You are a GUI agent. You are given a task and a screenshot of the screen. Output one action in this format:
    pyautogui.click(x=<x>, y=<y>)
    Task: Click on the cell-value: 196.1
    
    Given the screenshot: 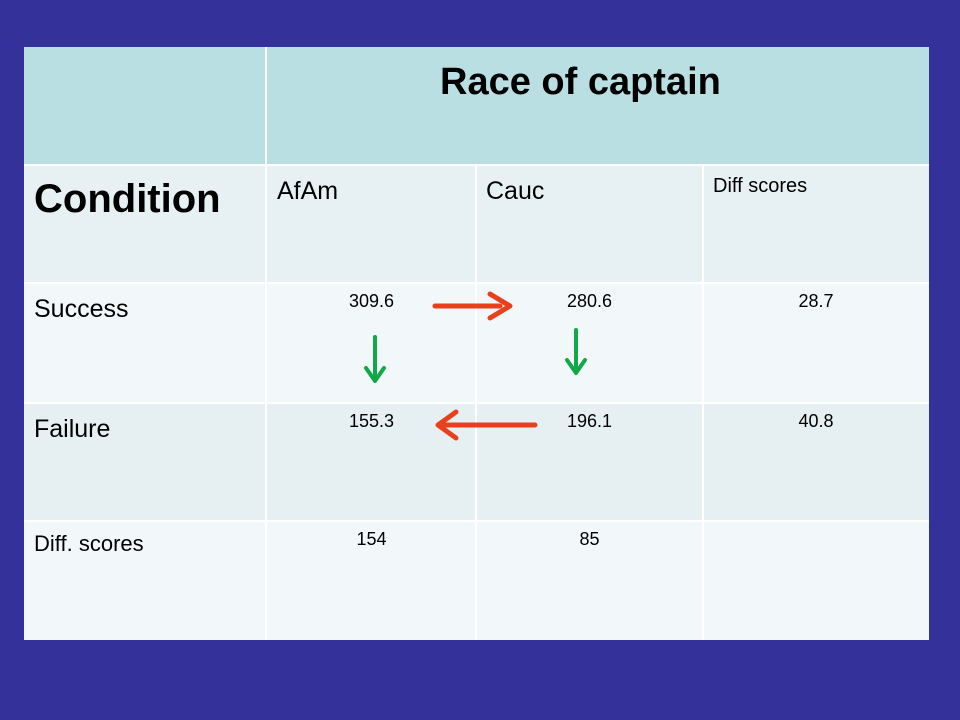 What is the action you would take?
    pyautogui.click(x=589, y=421)
    